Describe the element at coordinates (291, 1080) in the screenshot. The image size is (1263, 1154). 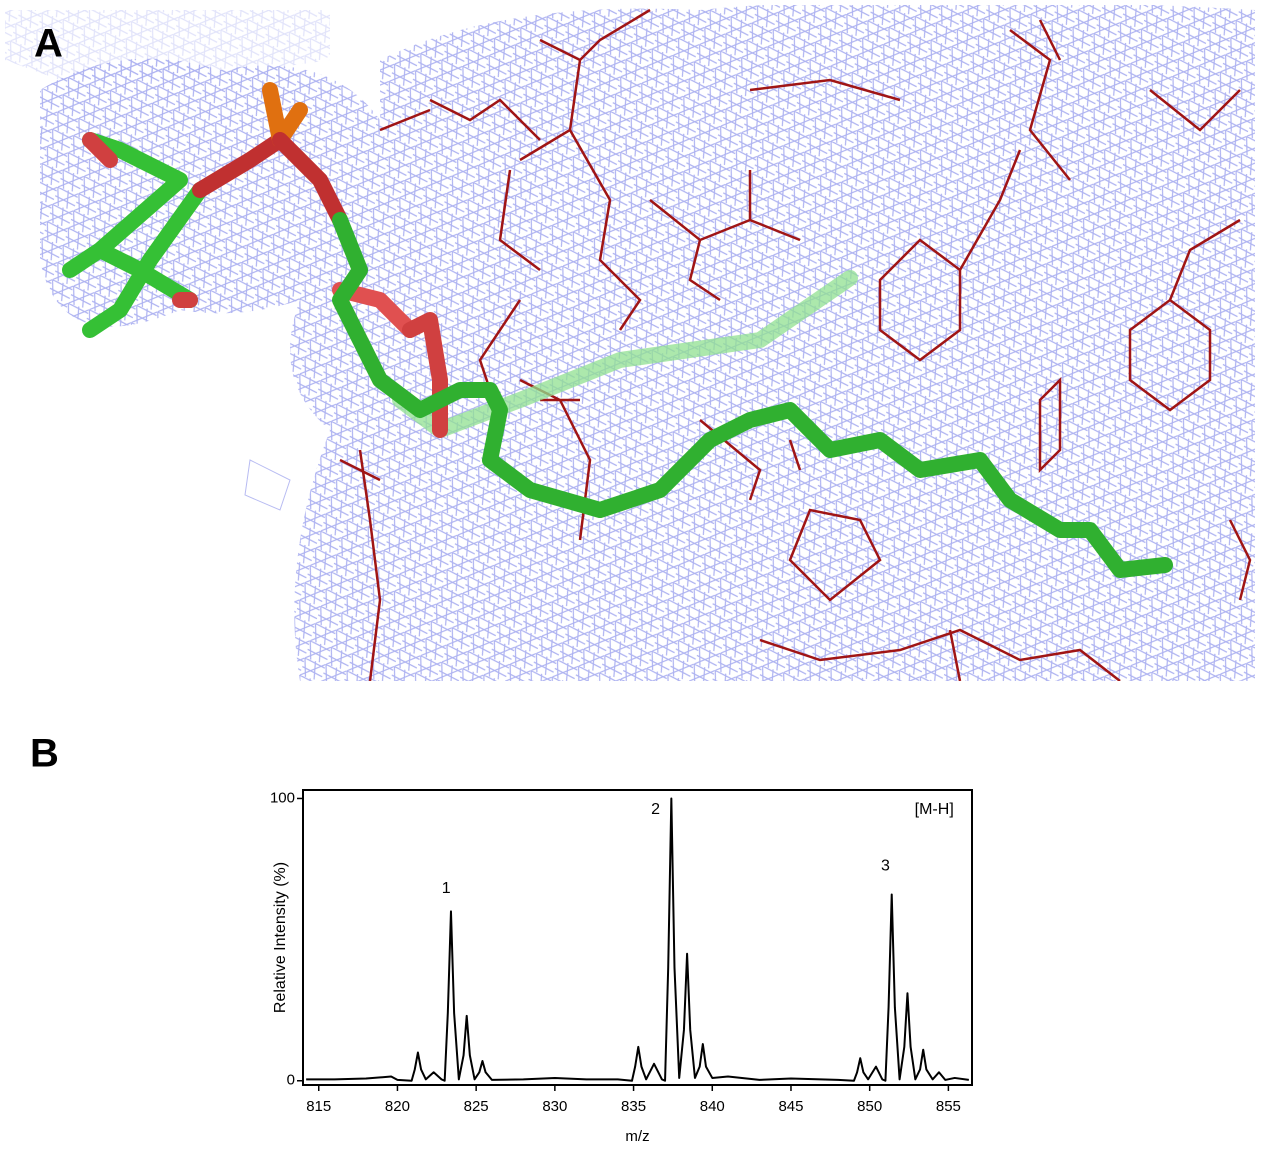
I see `y-tick-label: 0` at that location.